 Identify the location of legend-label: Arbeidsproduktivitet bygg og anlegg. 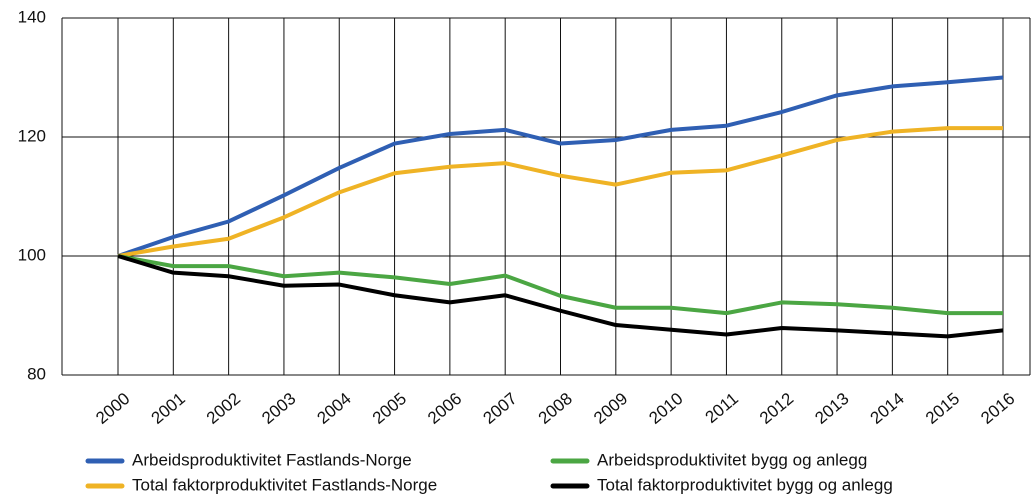
(732, 459).